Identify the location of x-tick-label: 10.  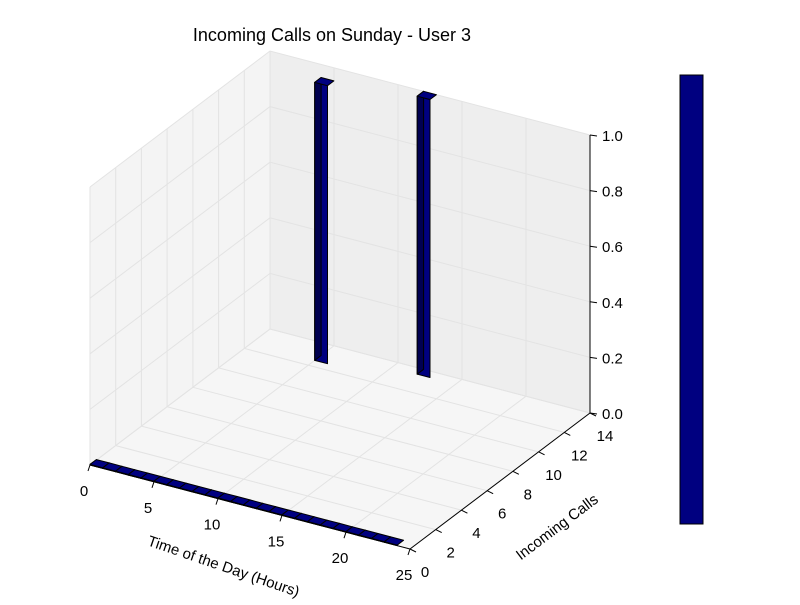
(212, 525).